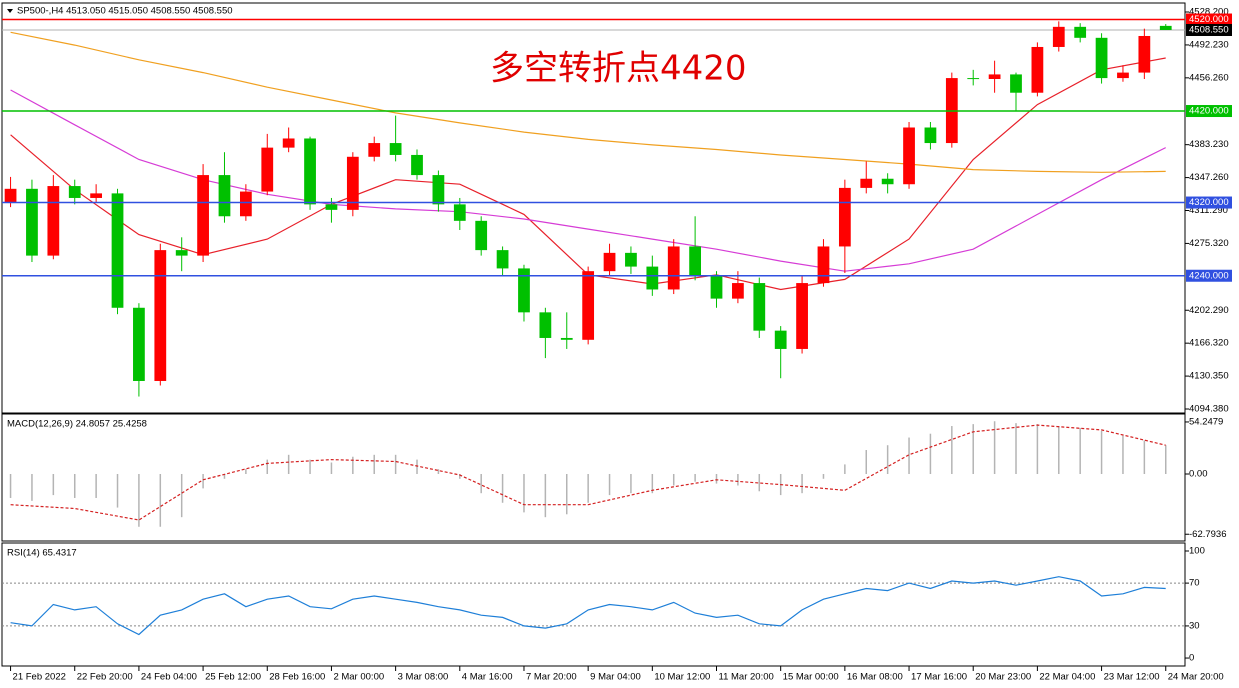 This screenshot has height=688, width=1239. Describe the element at coordinates (1209, 376) in the screenshot. I see `y-tick-label: 4130.350` at that location.